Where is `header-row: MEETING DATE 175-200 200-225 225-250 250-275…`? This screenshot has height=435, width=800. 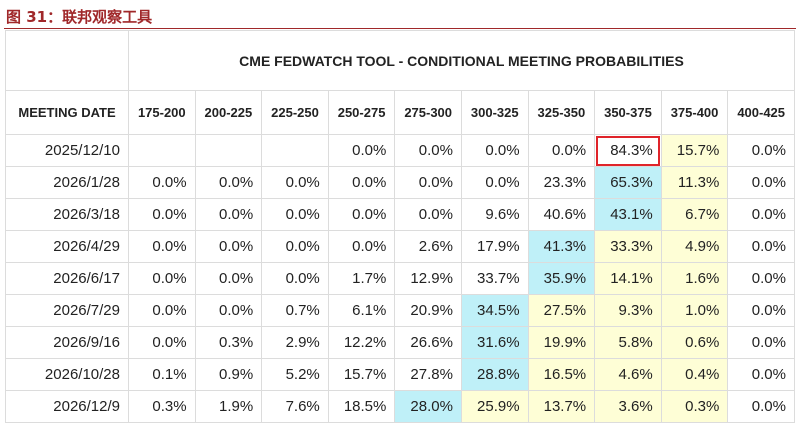
header-row: MEETING DATE 175-200 200-225 225-250 250-275… is located at coordinates (400, 112).